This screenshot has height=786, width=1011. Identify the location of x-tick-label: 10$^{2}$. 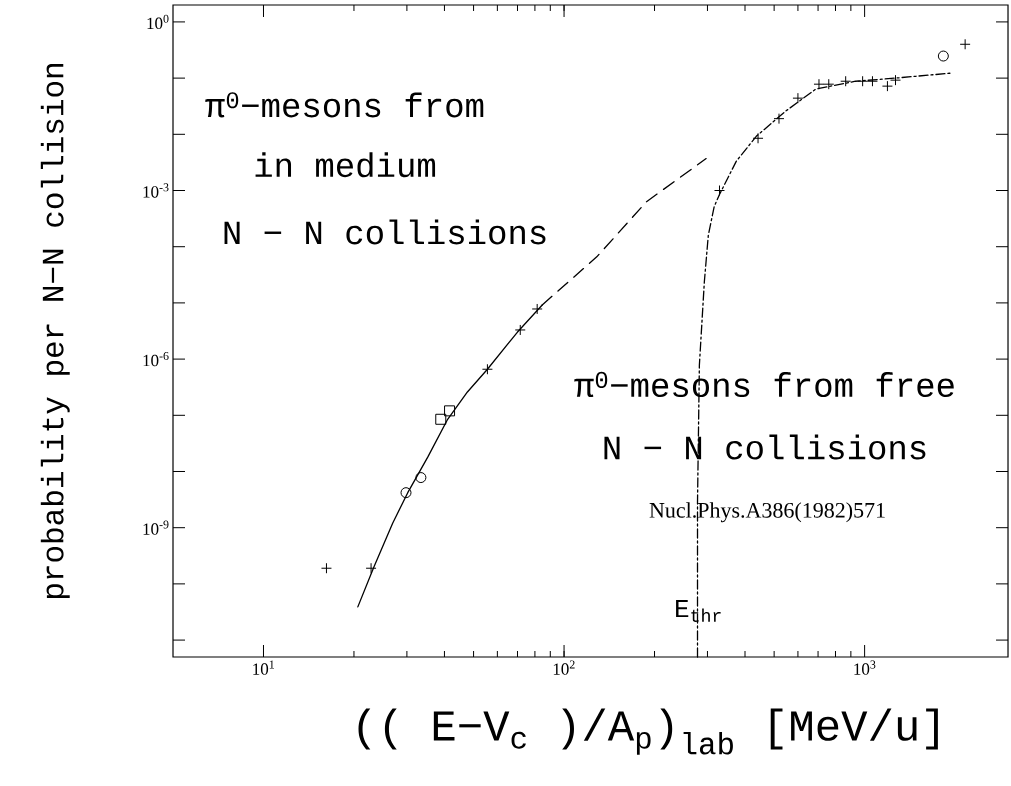
(564, 667).